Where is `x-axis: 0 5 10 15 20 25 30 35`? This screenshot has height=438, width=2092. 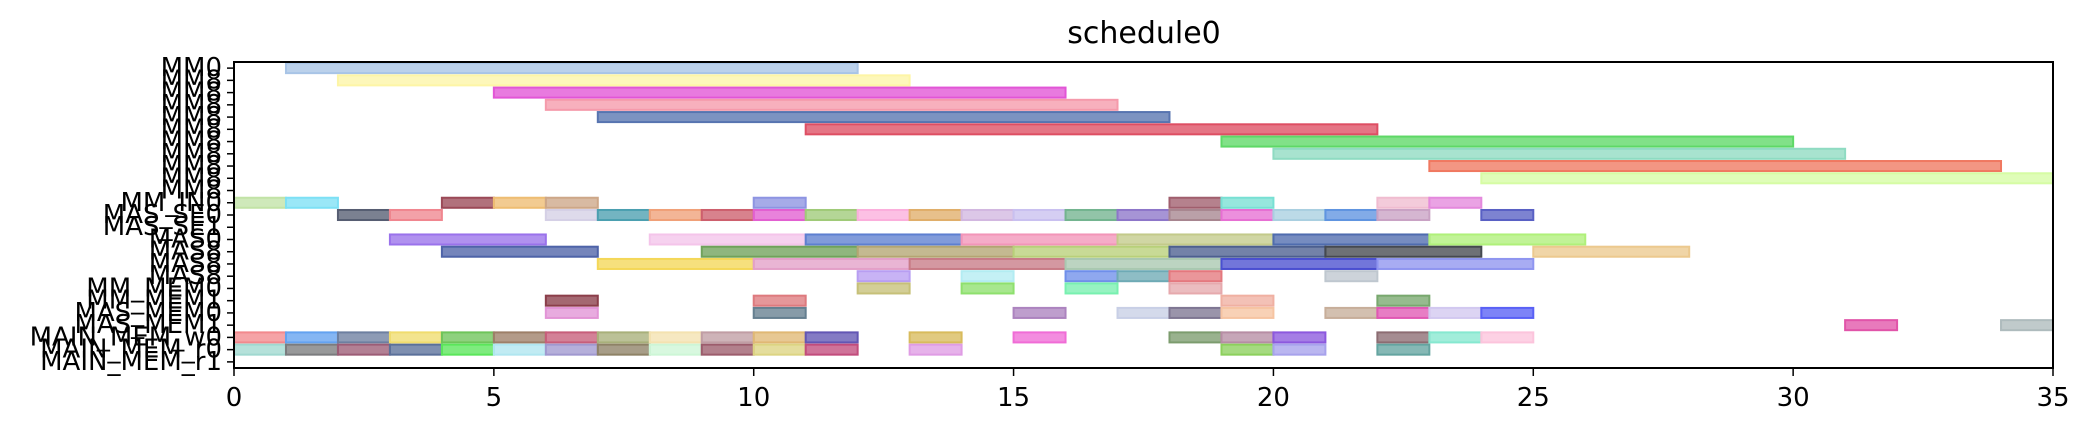 x-axis: 0 5 10 15 20 25 30 35 is located at coordinates (1148, 390).